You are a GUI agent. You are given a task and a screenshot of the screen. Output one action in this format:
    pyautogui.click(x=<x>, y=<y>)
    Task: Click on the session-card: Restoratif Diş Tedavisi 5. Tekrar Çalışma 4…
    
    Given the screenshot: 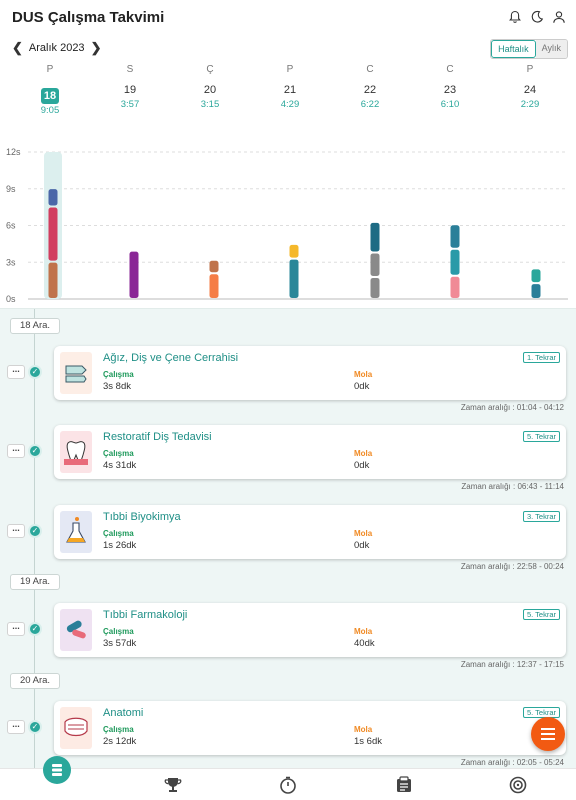 What is the action you would take?
    pyautogui.click(x=310, y=452)
    